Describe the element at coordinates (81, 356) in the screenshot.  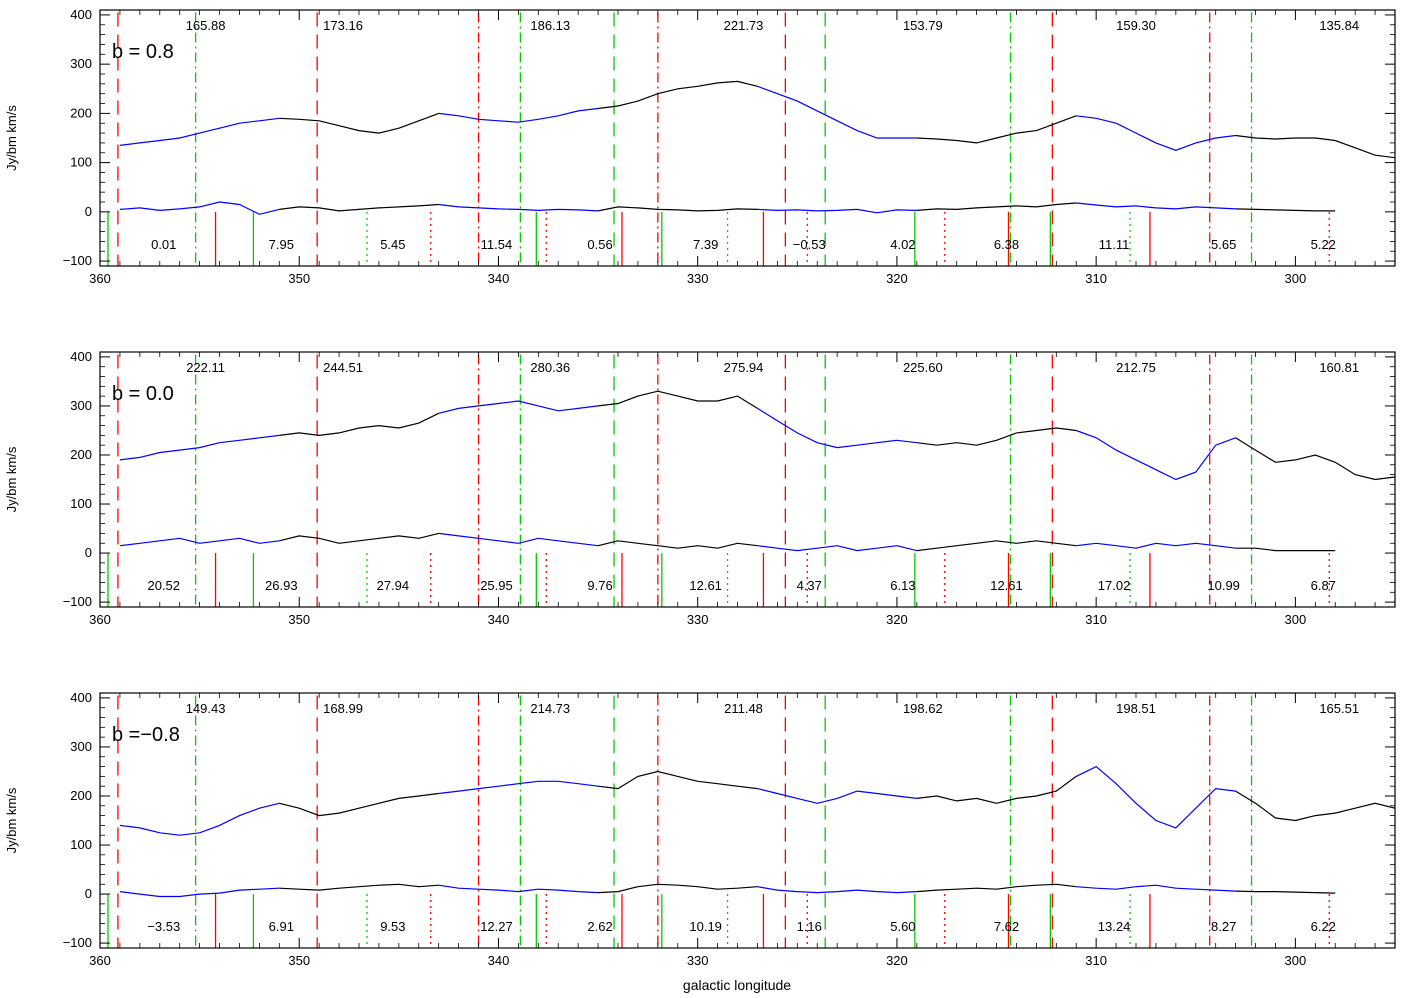
I see `y-tick-label: 400` at that location.